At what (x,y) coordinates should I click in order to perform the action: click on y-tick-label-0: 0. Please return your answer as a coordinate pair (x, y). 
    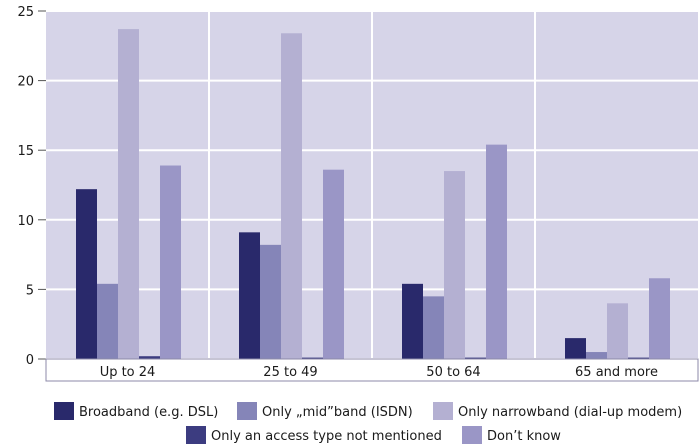
    Looking at the image, I should click on (30, 360).